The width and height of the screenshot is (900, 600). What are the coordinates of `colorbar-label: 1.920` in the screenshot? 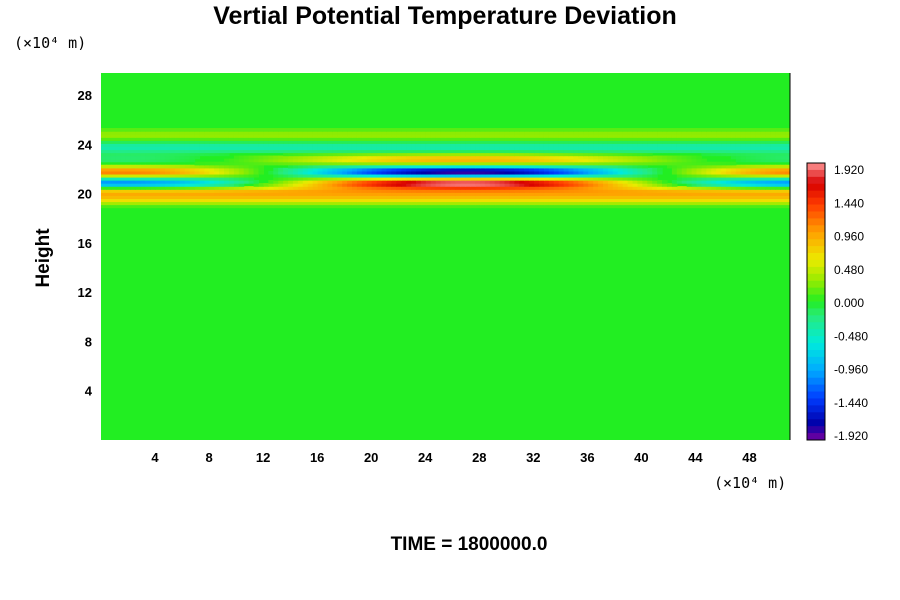 It's located at (849, 170).